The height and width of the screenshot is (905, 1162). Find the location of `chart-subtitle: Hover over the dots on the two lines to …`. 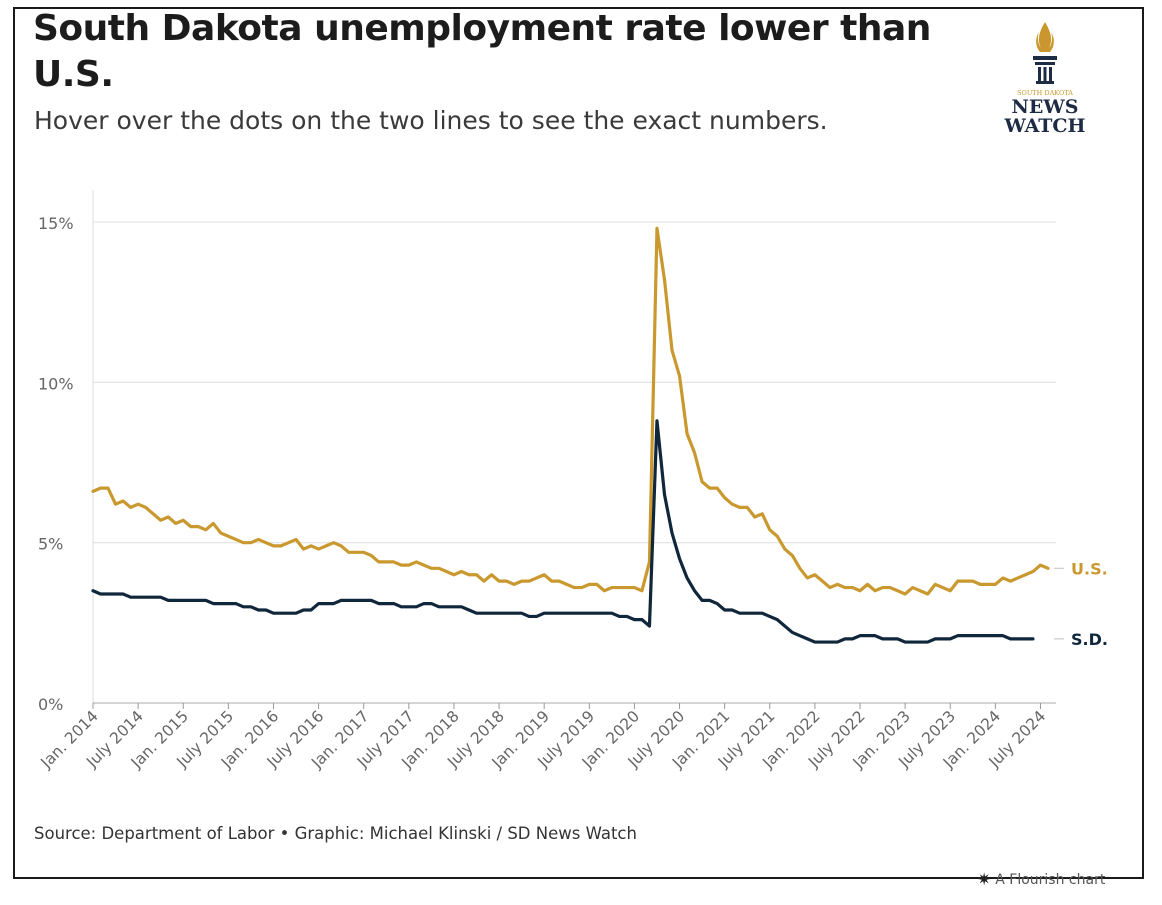

chart-subtitle: Hover over the dots on the two lines to … is located at coordinates (431, 120).